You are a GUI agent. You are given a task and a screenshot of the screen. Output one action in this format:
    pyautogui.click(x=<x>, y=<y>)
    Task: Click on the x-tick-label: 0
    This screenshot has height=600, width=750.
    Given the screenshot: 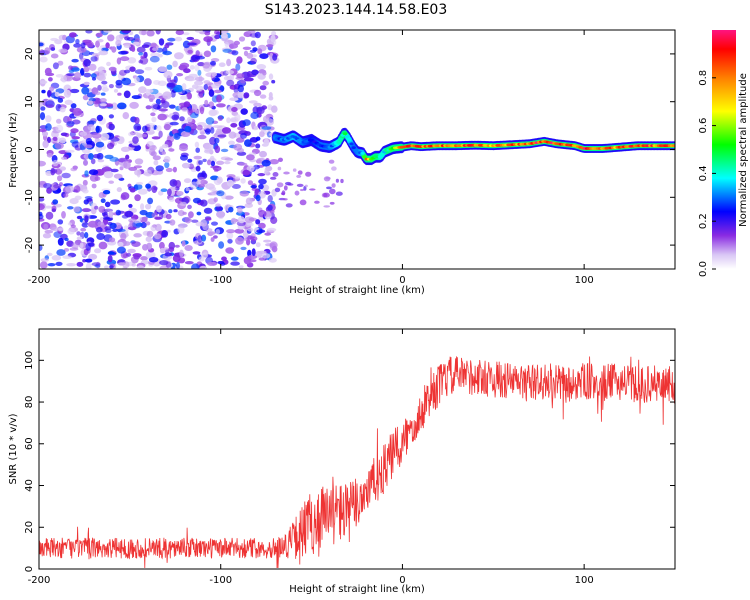 What is the action you would take?
    pyautogui.click(x=402, y=280)
    